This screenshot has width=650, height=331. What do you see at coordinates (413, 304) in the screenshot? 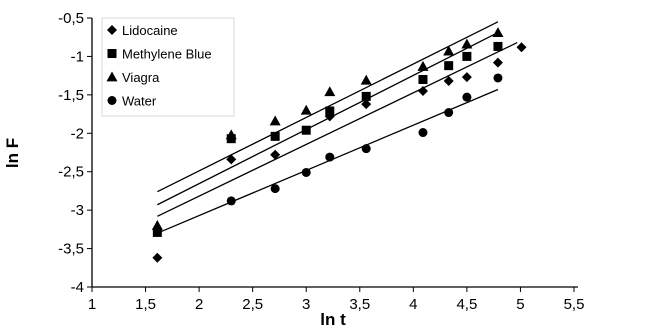
I see `x-tick-label: 4` at bounding box center [413, 304].